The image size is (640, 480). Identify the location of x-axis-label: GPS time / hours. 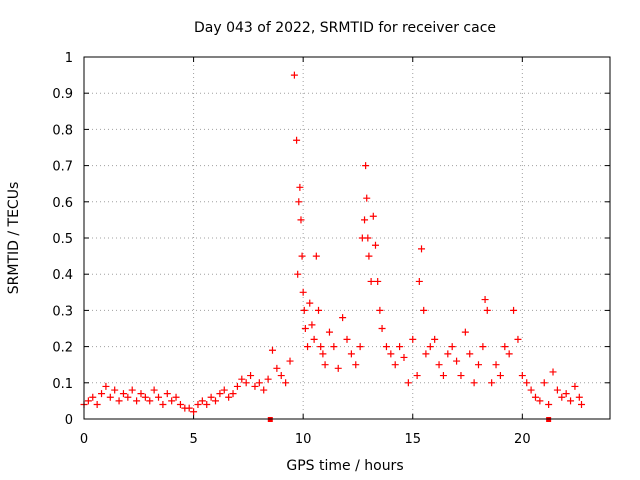
(344, 466).